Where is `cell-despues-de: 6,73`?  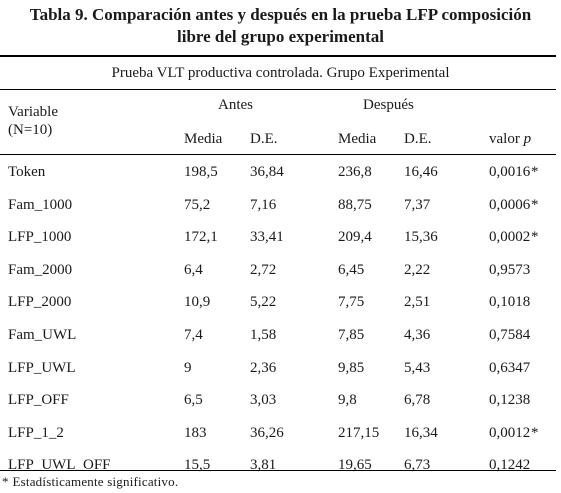
cell-despues-de: 6,73 is located at coordinates (417, 465).